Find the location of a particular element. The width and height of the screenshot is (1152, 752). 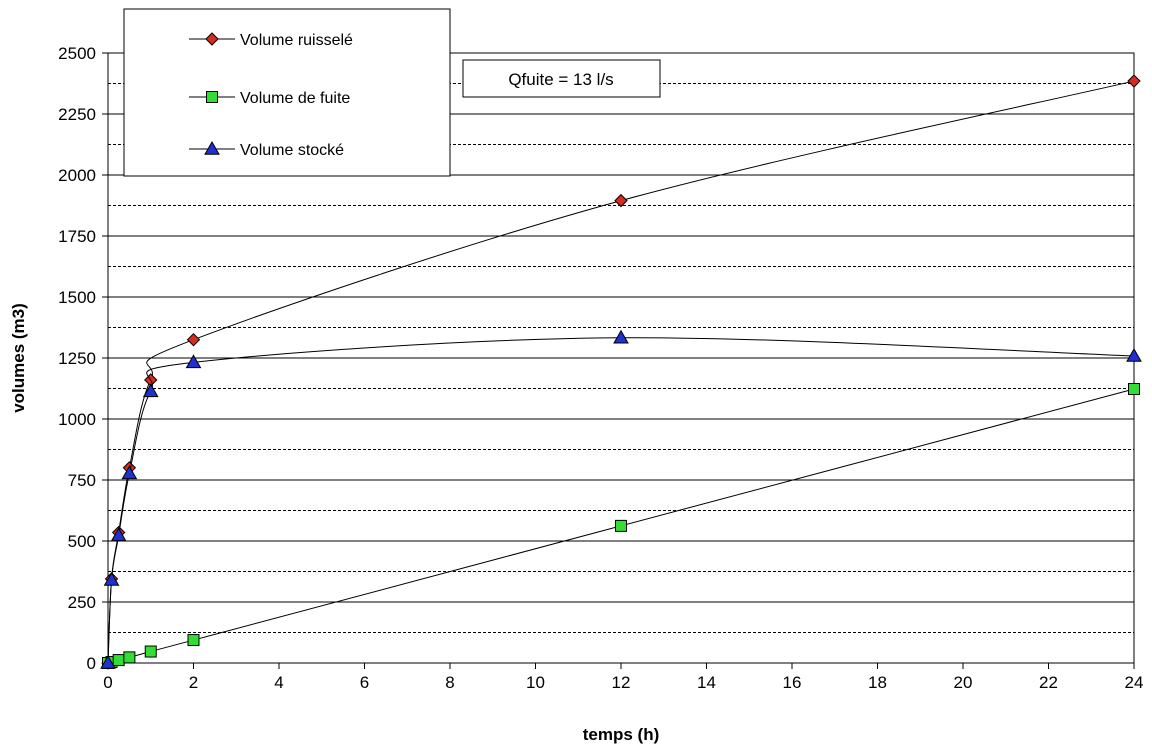

y-tick-label: 0 is located at coordinates (91, 663).